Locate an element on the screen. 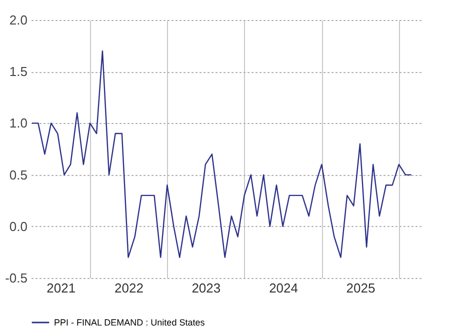 The width and height of the screenshot is (450, 334). y-tick-label: 1.5 is located at coordinates (18, 72).